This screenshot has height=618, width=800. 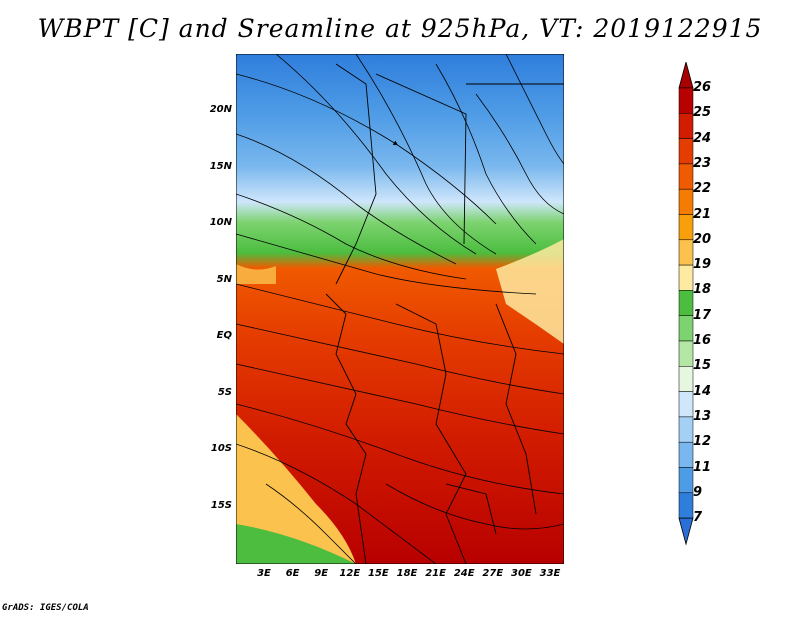 What do you see at coordinates (45, 608) in the screenshot?
I see `credit-label: GrADS: IGES/COLA` at bounding box center [45, 608].